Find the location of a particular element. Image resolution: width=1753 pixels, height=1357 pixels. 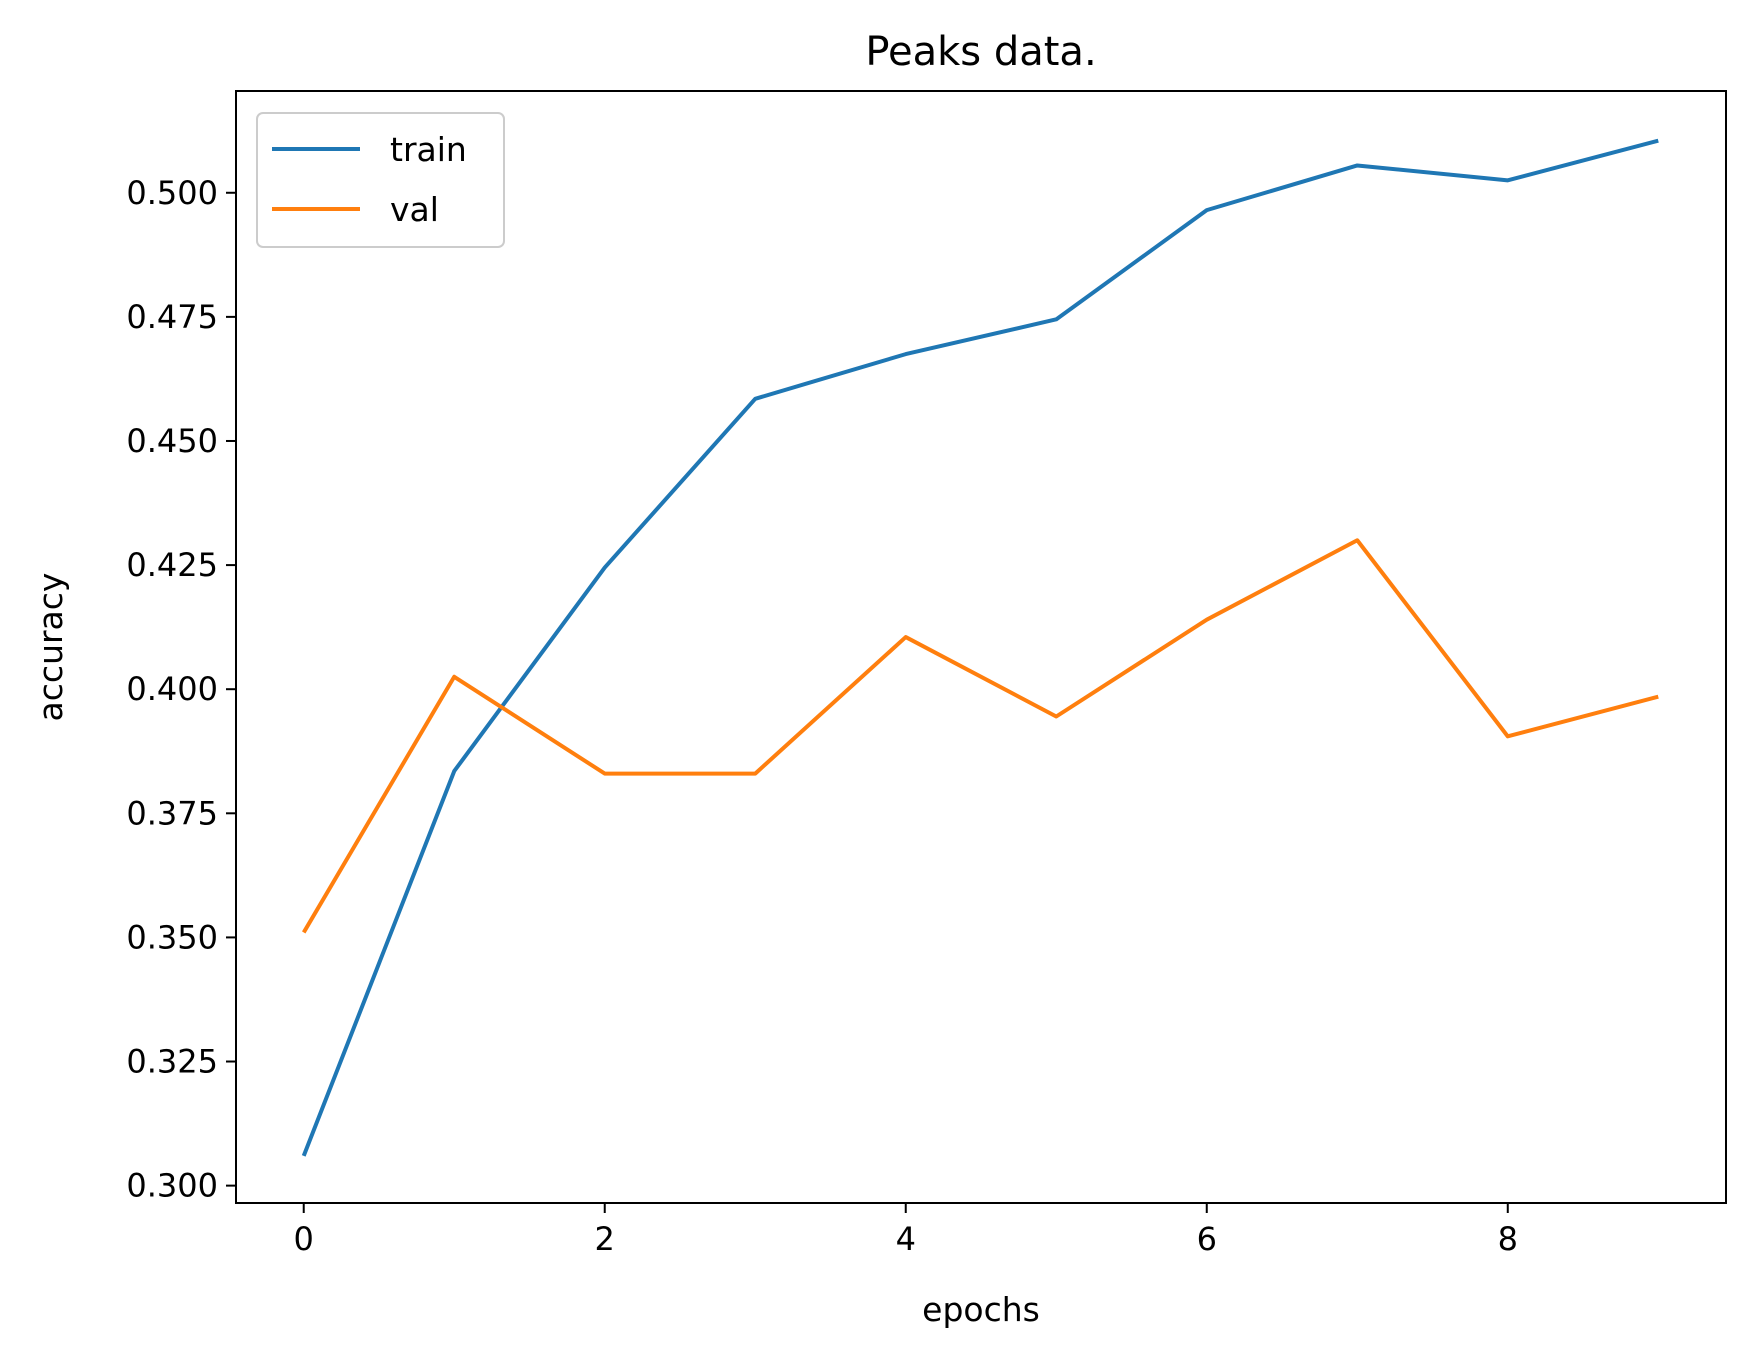

legend-label-train: train is located at coordinates (428, 149).